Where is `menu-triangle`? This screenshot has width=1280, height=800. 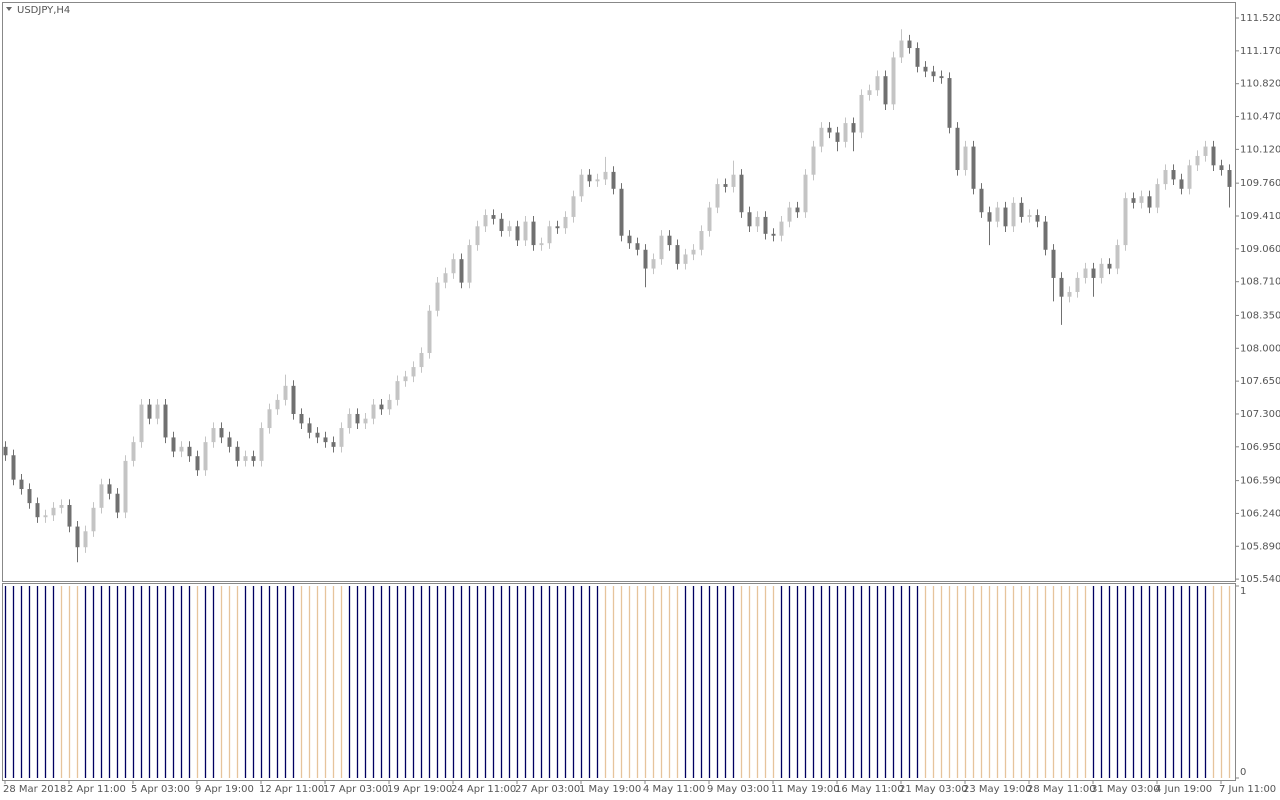 menu-triangle is located at coordinates (9, 9).